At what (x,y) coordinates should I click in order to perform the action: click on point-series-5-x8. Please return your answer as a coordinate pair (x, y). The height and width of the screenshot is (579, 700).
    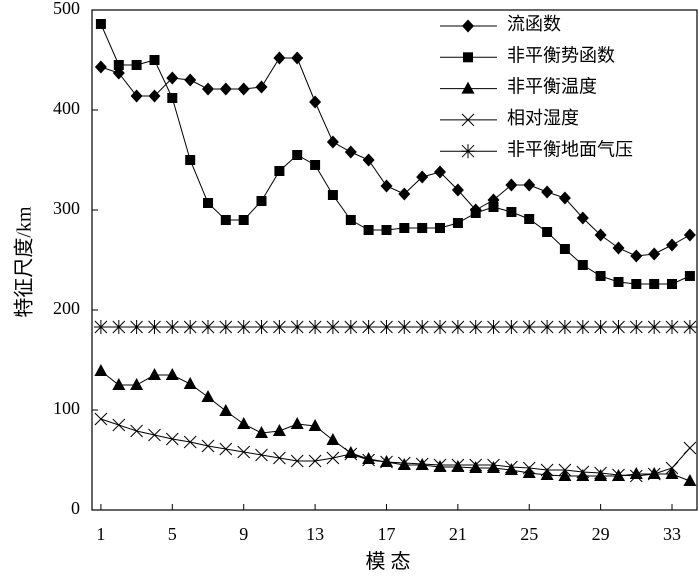
    Looking at the image, I should click on (225, 327).